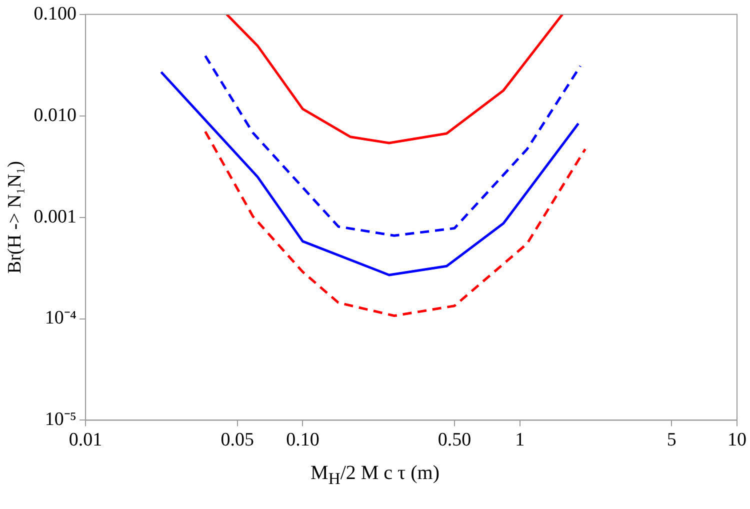  I want to click on y-axis-title: Br(H -> N₁N₁), so click(15, 217).